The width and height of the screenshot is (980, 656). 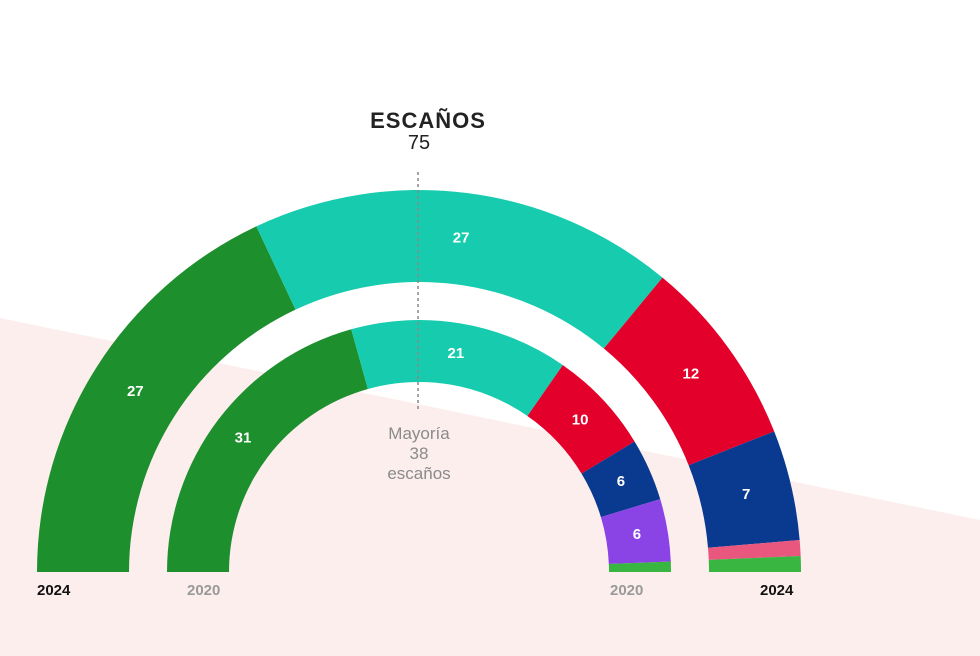 I want to click on majority-label-line2: 38, so click(x=419, y=453).